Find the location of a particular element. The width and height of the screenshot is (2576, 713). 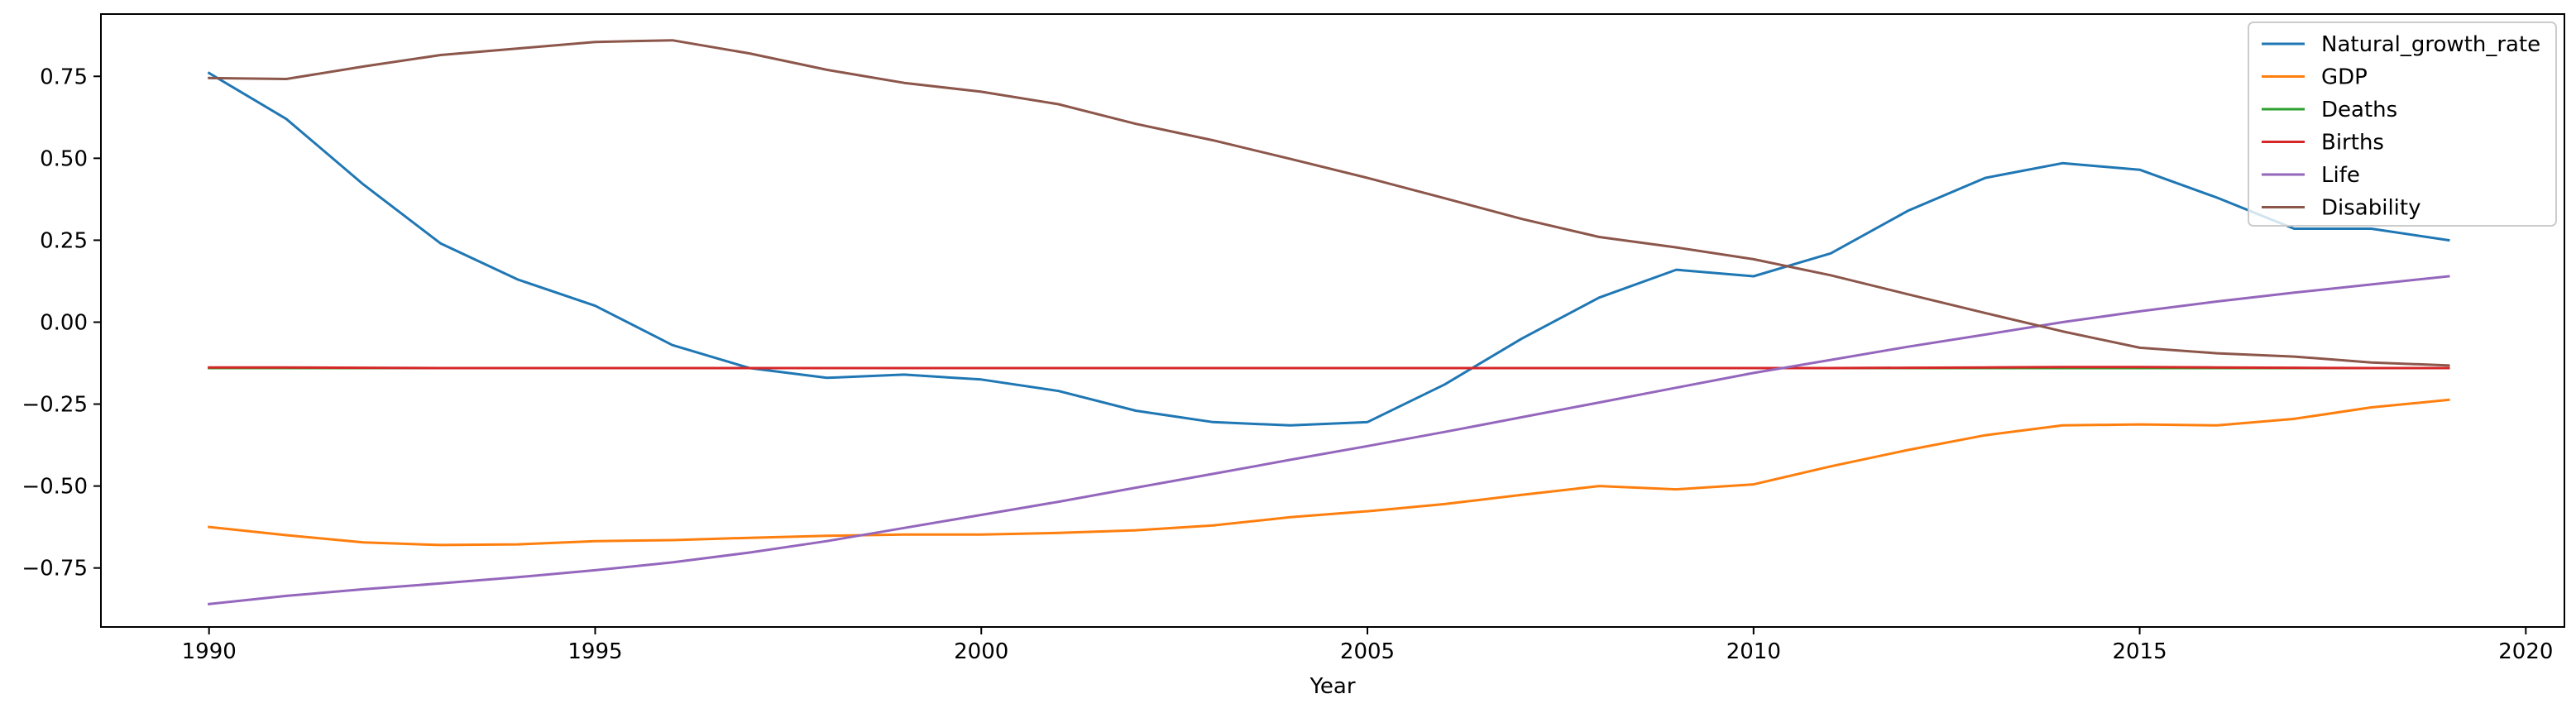

y-tick-label: 0.25 is located at coordinates (64, 240).